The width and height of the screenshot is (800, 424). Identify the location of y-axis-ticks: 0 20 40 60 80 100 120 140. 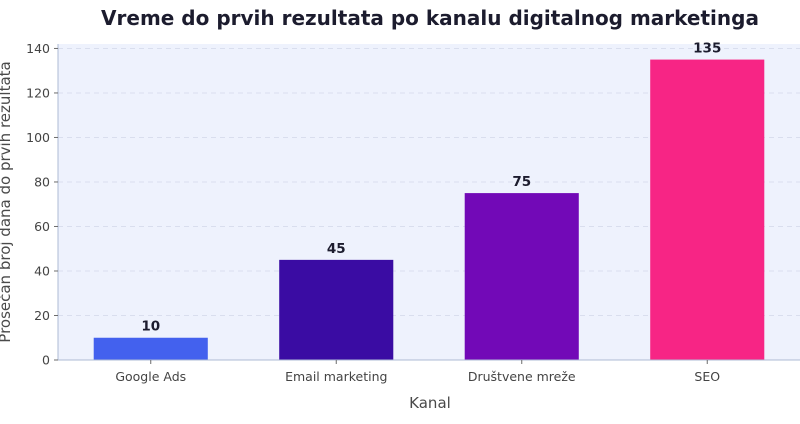
(42, 204).